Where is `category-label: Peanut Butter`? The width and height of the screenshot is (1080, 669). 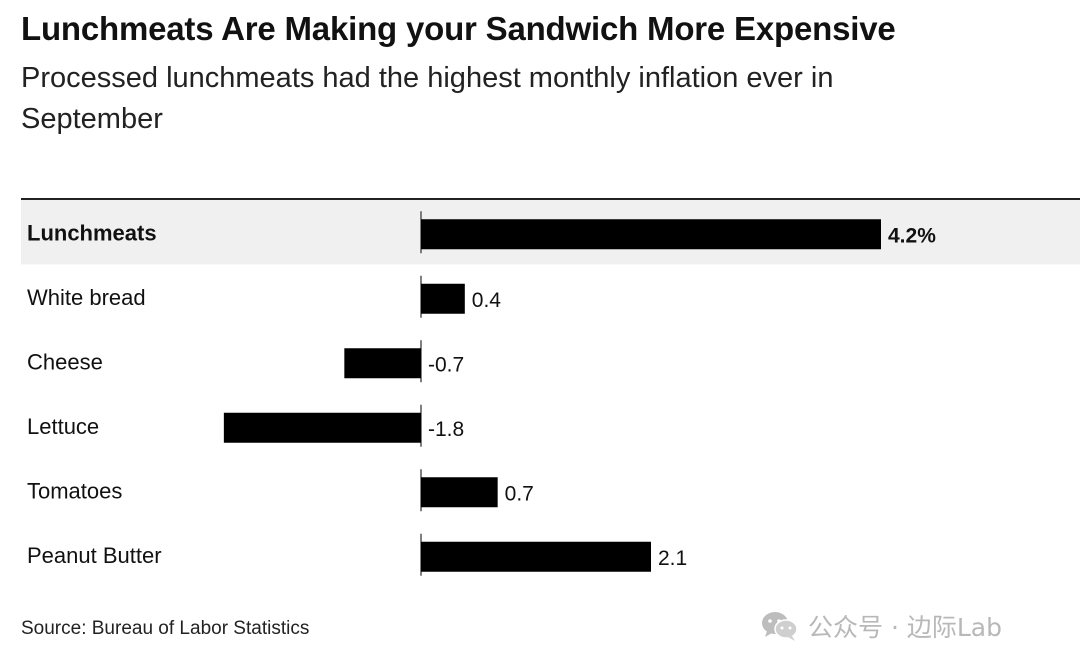 category-label: Peanut Butter is located at coordinates (94, 555).